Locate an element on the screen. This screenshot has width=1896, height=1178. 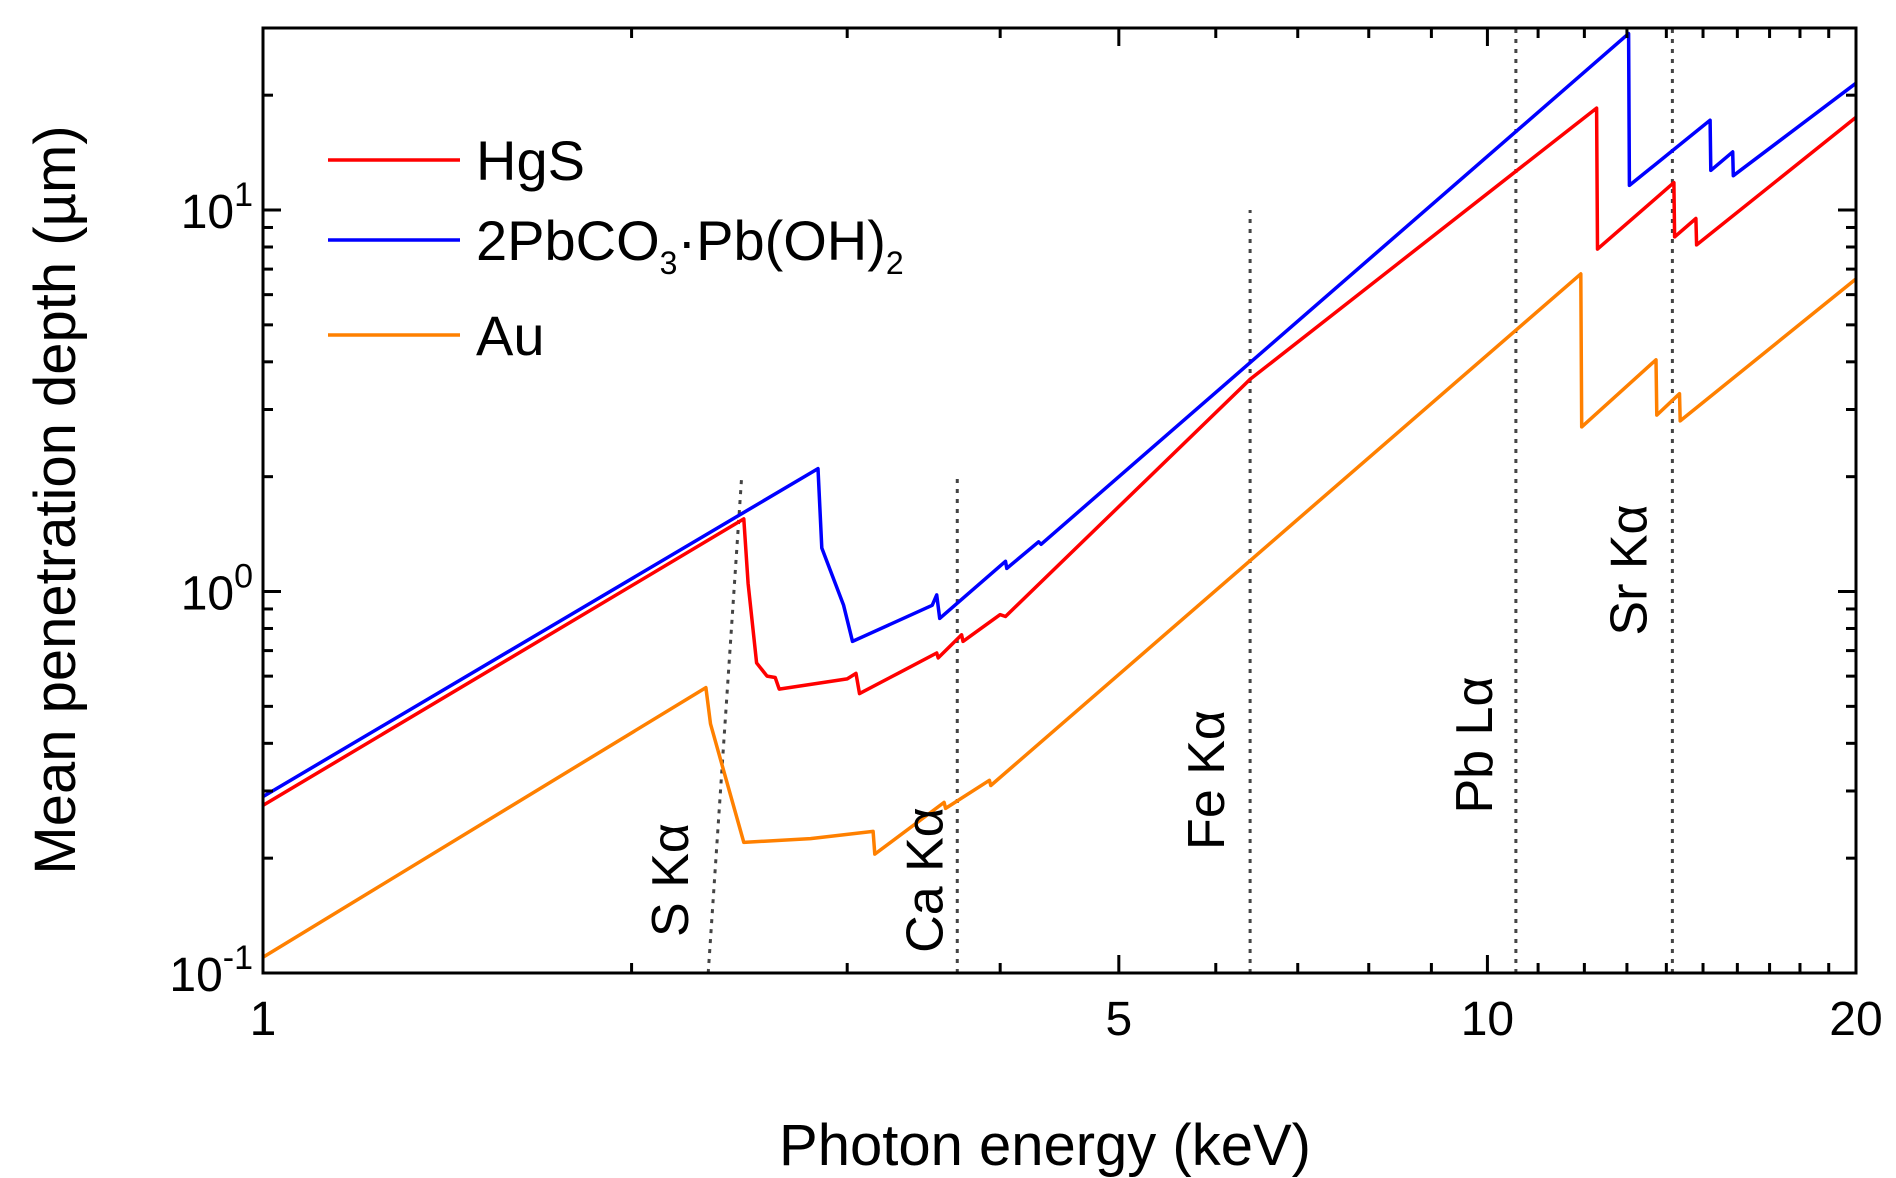
x-tick-label: 5 is located at coordinates (1118, 1019).